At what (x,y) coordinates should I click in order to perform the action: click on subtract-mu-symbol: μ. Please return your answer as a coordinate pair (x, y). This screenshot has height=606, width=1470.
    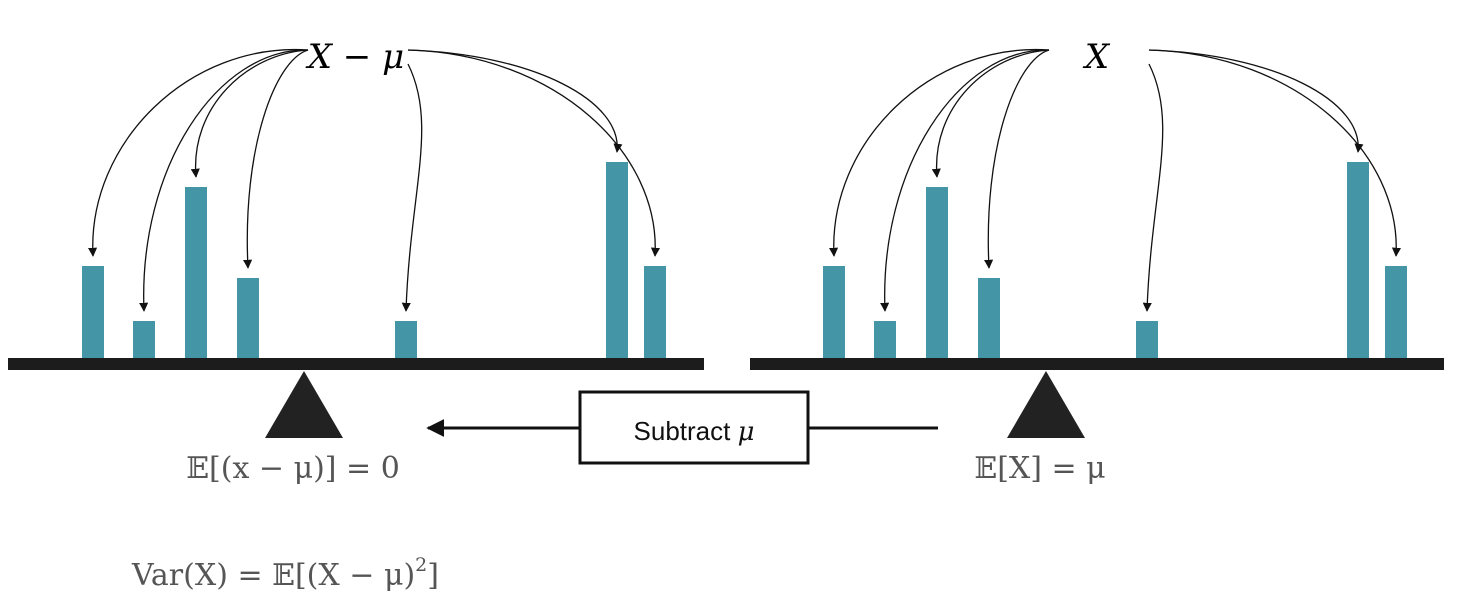
    Looking at the image, I should click on (746, 432).